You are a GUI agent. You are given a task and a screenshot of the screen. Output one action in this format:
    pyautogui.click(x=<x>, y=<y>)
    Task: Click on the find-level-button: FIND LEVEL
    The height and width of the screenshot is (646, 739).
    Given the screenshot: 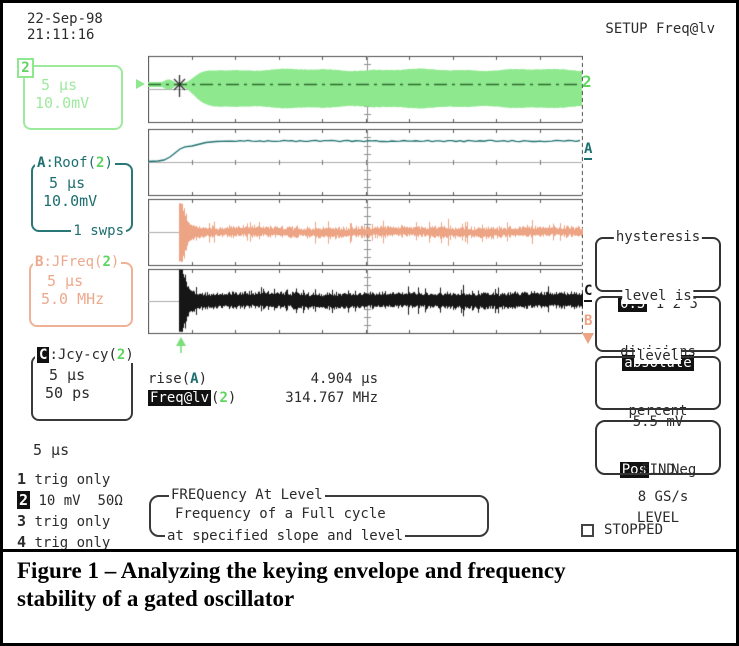 What is the action you would take?
    pyautogui.click(x=658, y=473)
    